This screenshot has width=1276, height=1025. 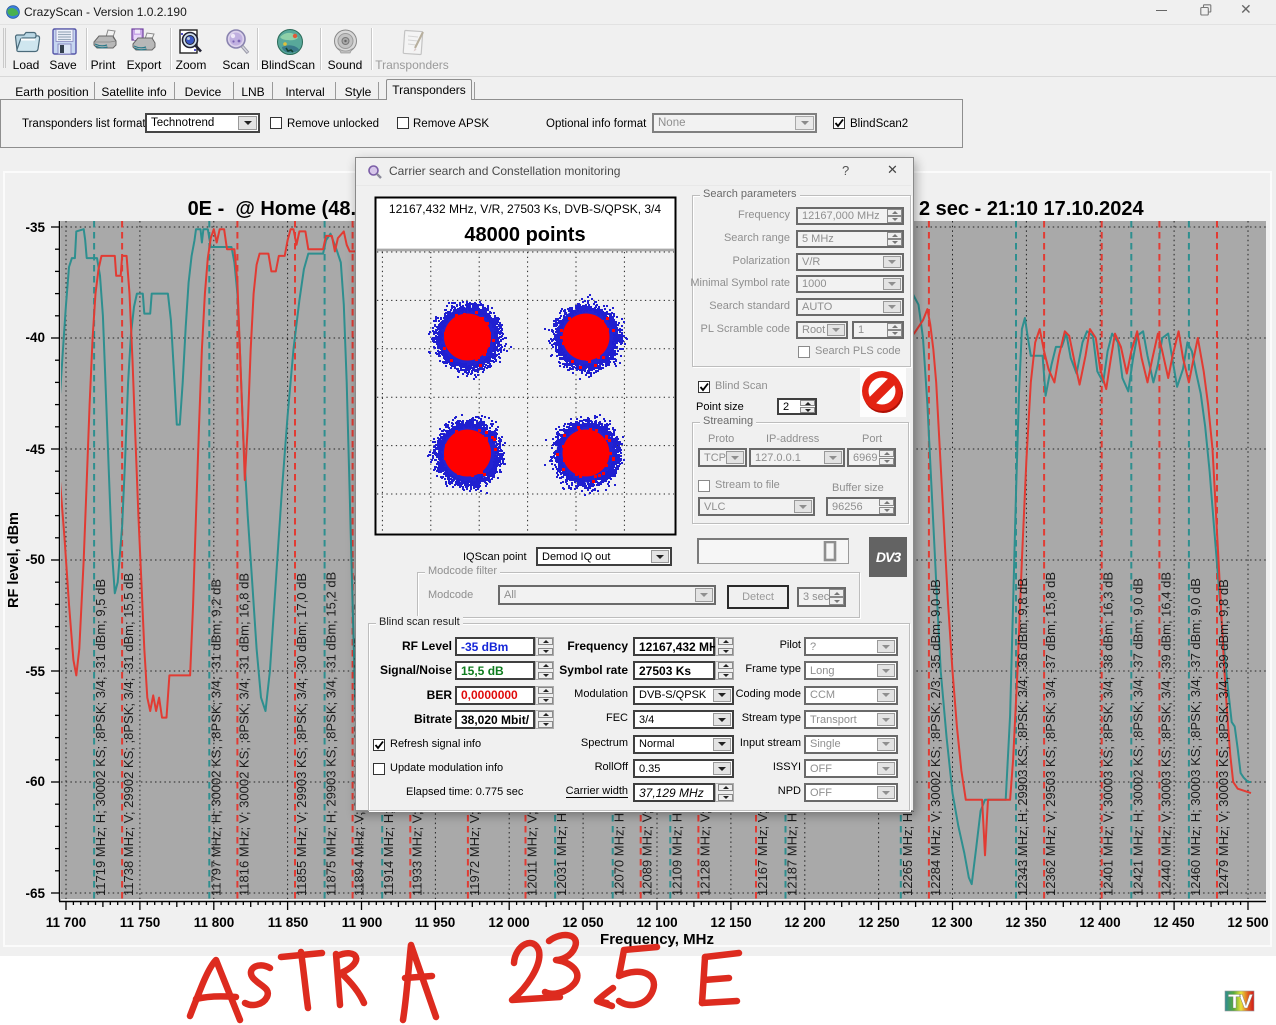 What do you see at coordinates (35, 337) in the screenshot?
I see `svg-text: -40` at bounding box center [35, 337].